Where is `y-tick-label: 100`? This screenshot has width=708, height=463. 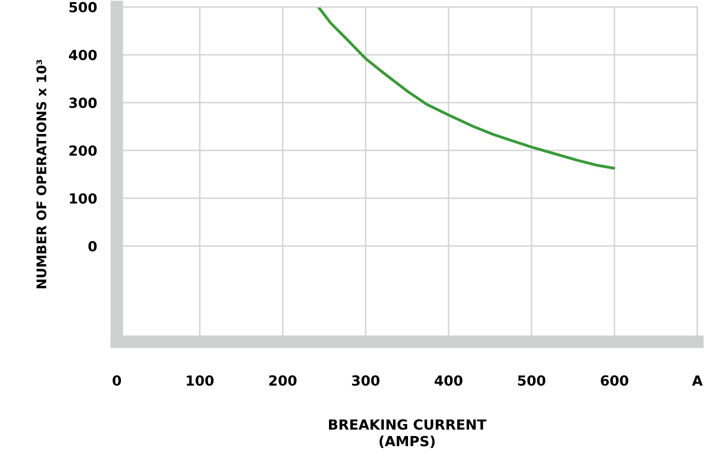 y-tick-label: 100 is located at coordinates (83, 198).